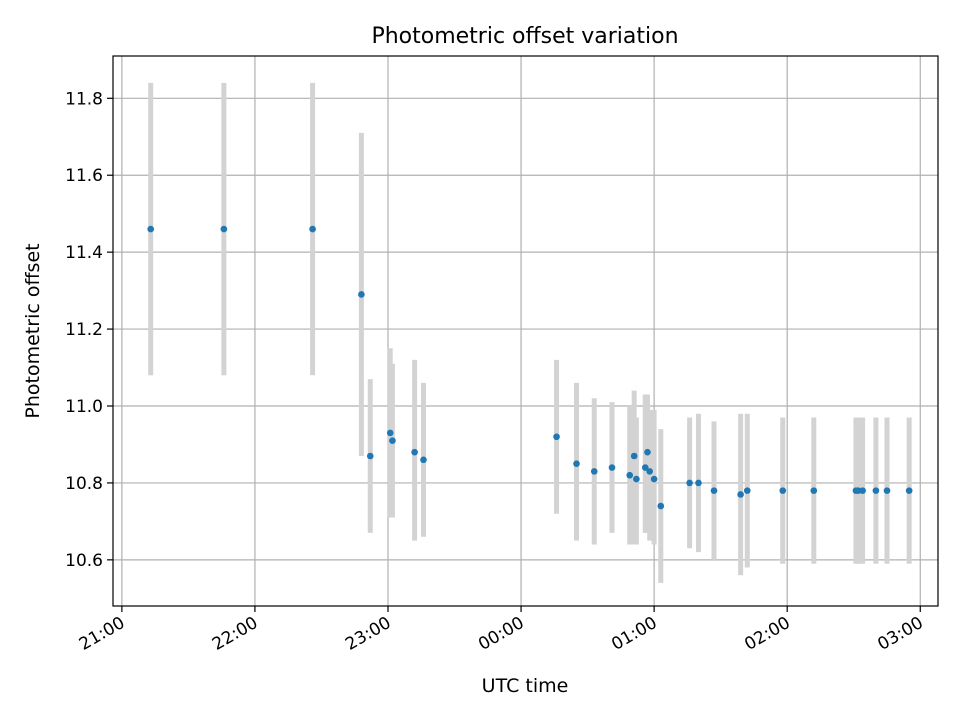 This screenshot has height=725, width=960. What do you see at coordinates (84, 176) in the screenshot?
I see `y-tick-label: 11.6` at bounding box center [84, 176].